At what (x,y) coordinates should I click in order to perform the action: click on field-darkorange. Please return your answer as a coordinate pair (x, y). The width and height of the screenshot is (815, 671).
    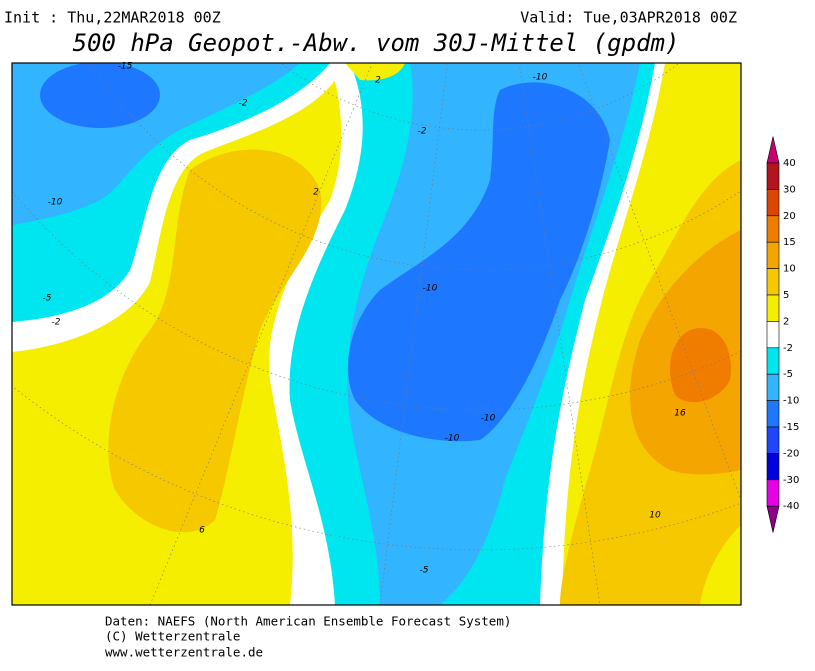
    Looking at the image, I should click on (700, 365).